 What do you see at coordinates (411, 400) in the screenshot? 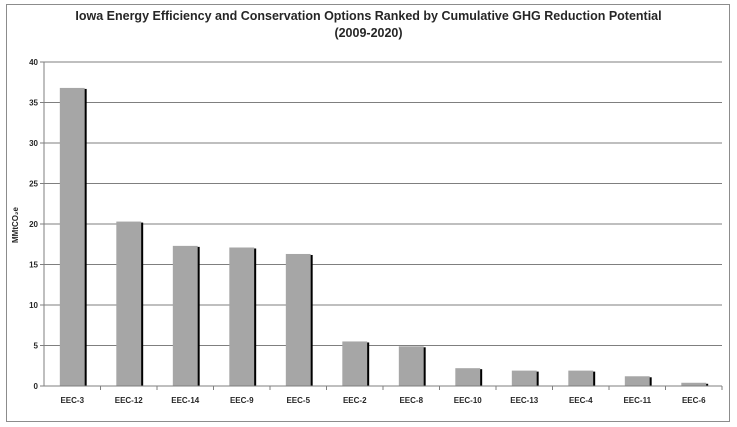
I see `x-tick-label: EEC-8` at bounding box center [411, 400].